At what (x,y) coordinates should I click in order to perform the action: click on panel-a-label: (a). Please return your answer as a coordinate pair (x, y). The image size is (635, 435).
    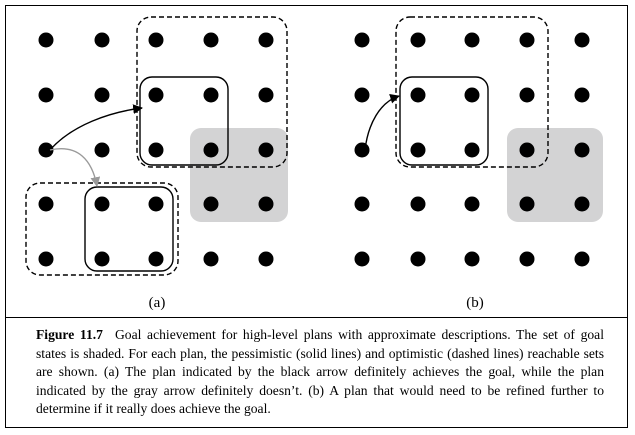
    Looking at the image, I should click on (157, 303).